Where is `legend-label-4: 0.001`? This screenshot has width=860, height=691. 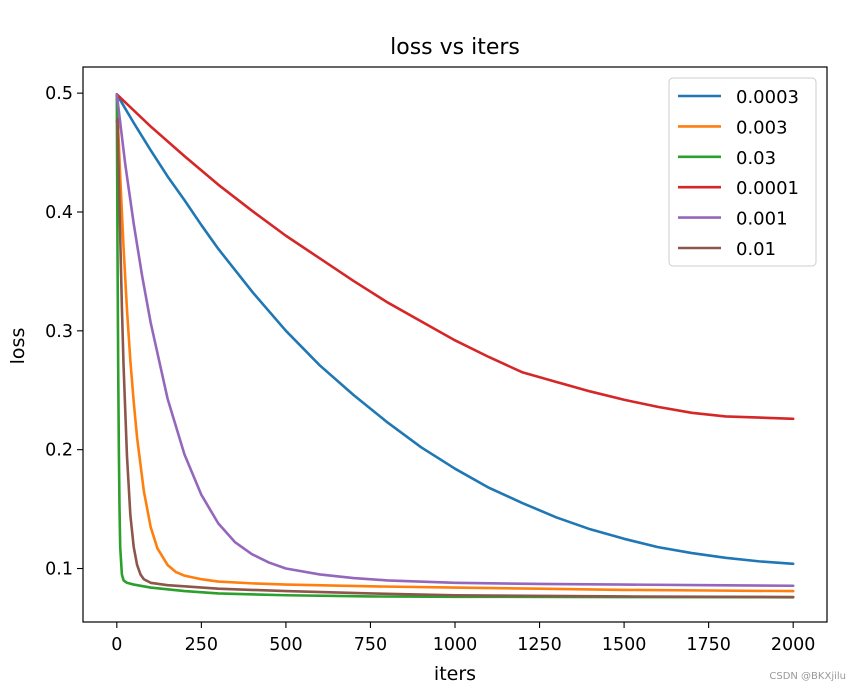 legend-label-4: 0.001 is located at coordinates (762, 219).